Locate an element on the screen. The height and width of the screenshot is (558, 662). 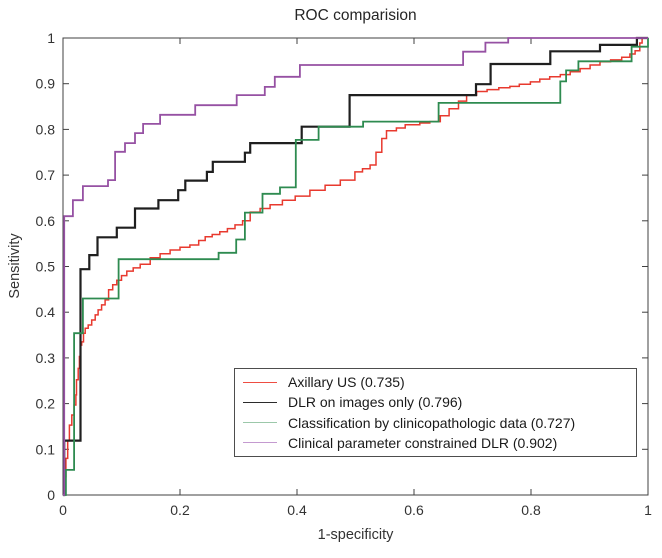
y-axis-label: Sensitivity is located at coordinates (15, 266).